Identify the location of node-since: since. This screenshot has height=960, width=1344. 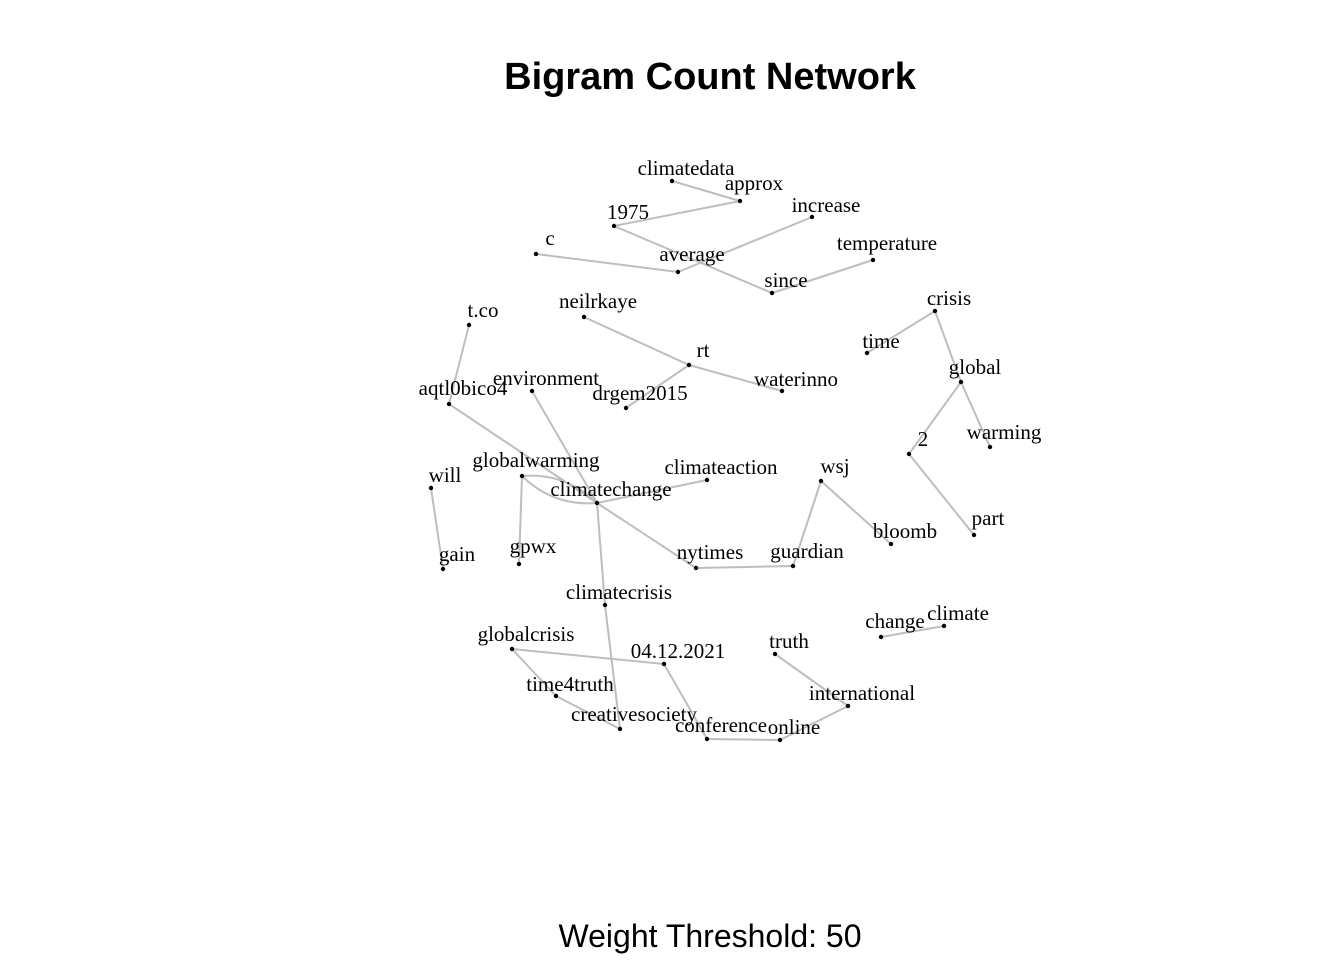
(786, 282).